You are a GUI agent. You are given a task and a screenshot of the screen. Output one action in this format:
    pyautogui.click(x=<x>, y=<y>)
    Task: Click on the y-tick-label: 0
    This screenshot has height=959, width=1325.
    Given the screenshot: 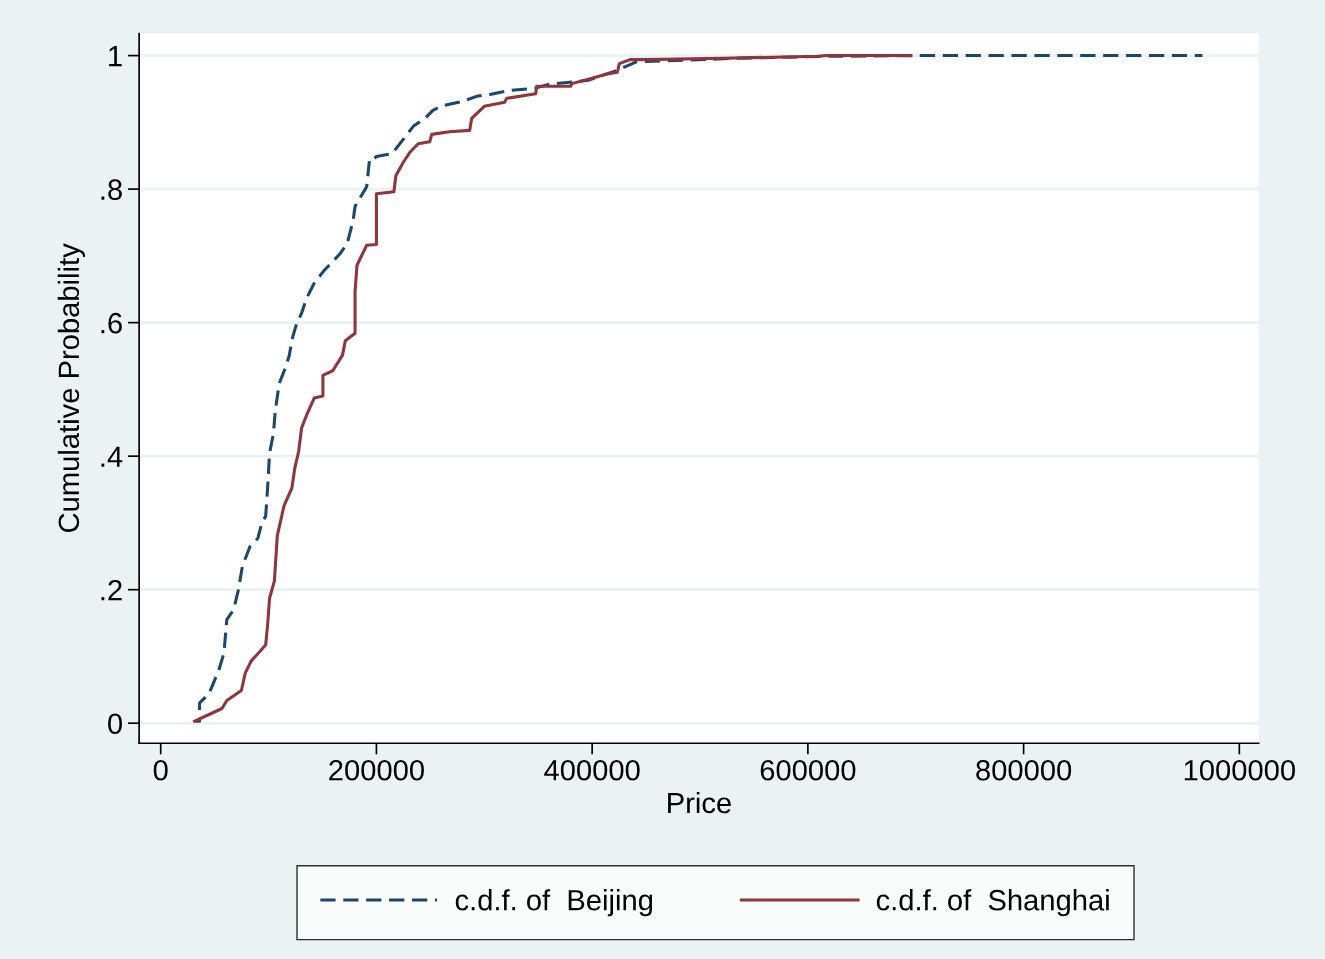 What is the action you would take?
    pyautogui.click(x=115, y=724)
    